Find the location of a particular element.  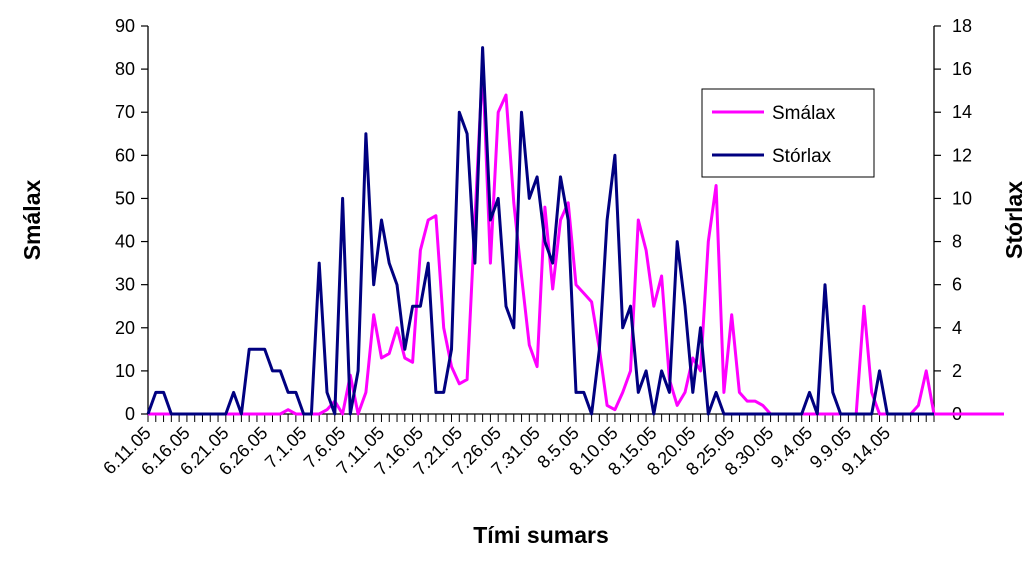

x-tick-label: 9.4.05 is located at coordinates (792, 448).